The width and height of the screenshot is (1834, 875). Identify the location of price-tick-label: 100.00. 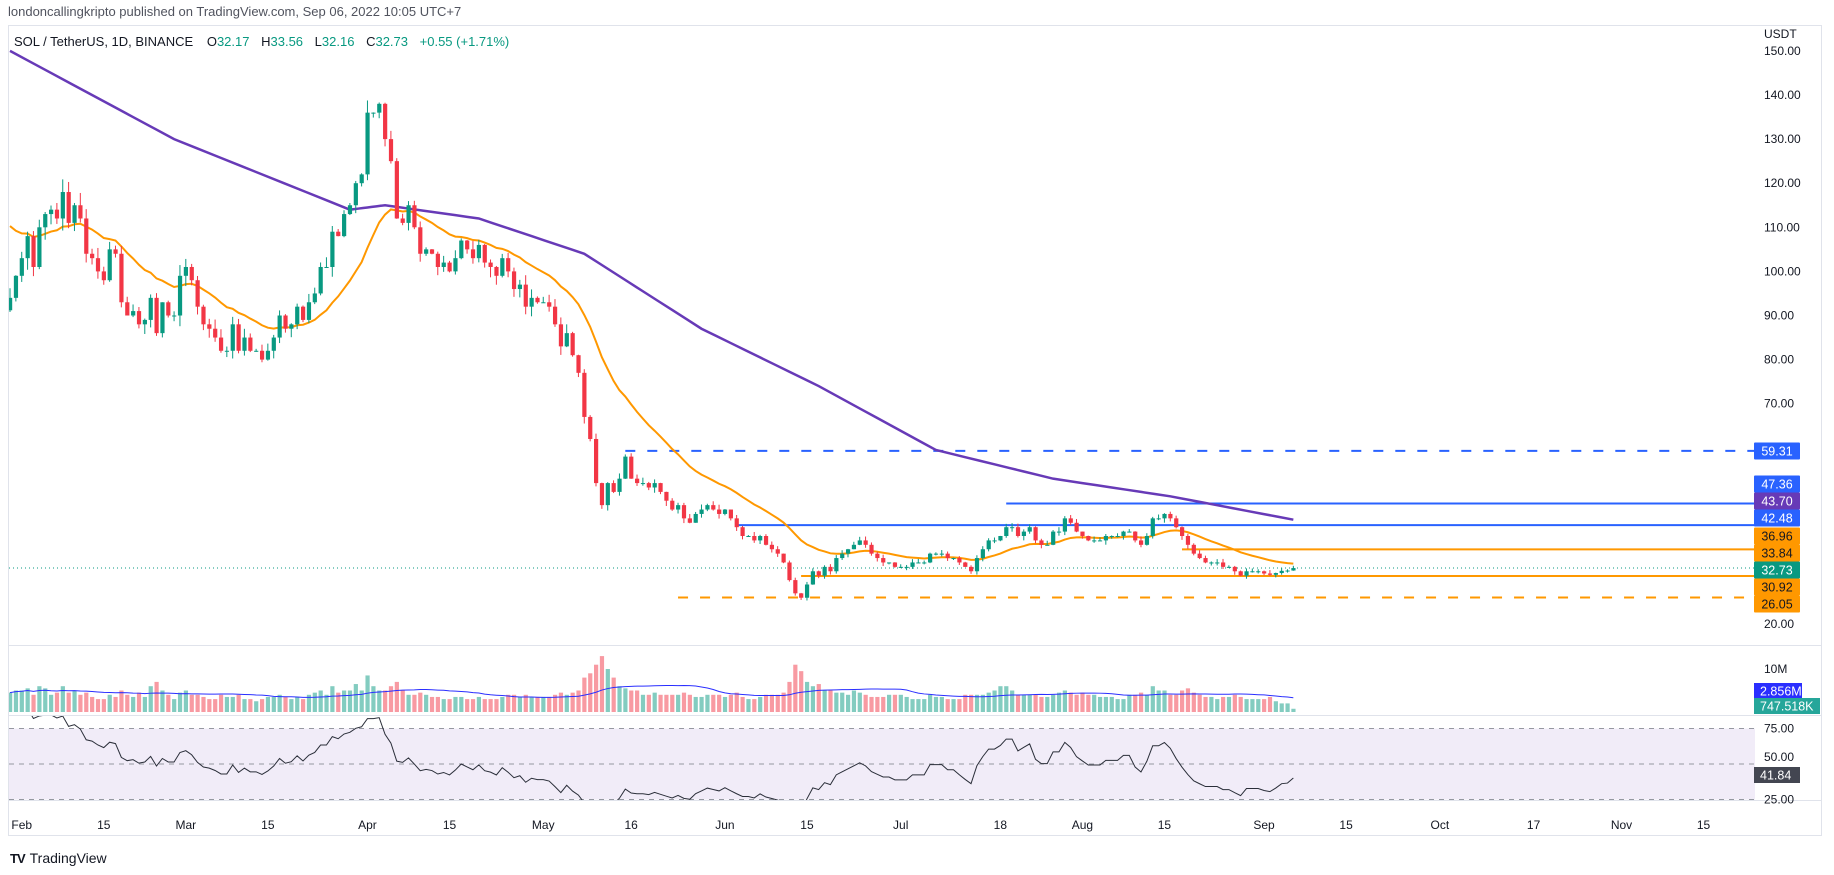
(1782, 271).